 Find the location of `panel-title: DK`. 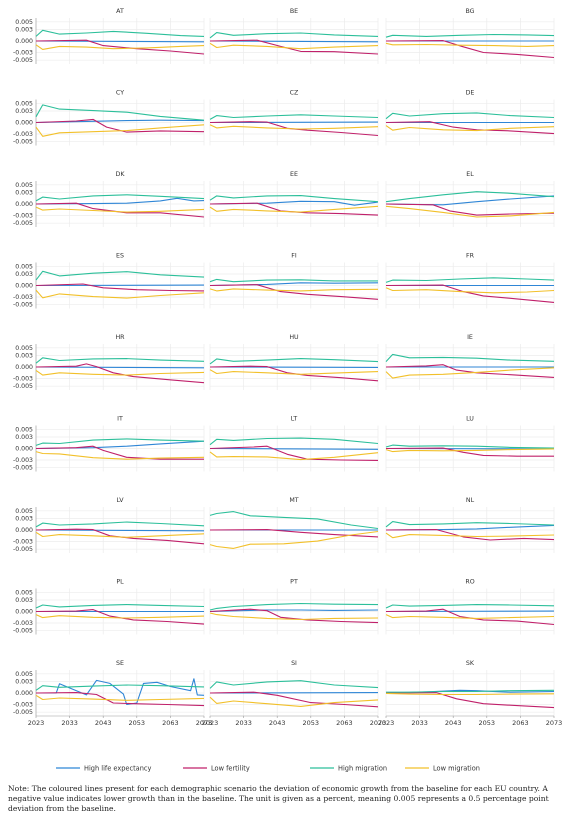

panel-title: DK is located at coordinates (121, 174).